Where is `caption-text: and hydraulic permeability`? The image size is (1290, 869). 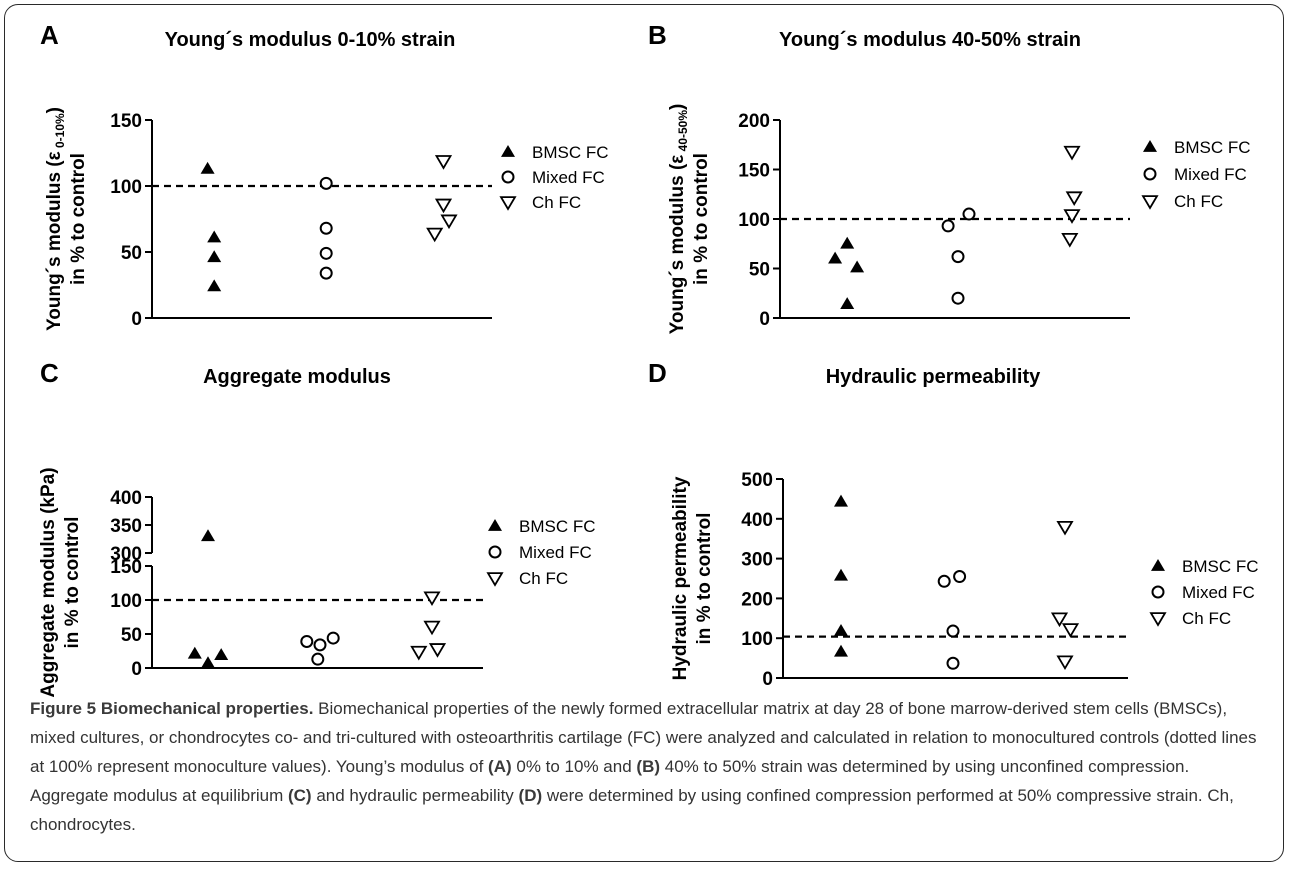 caption-text: and hydraulic permeability is located at coordinates (415, 795).